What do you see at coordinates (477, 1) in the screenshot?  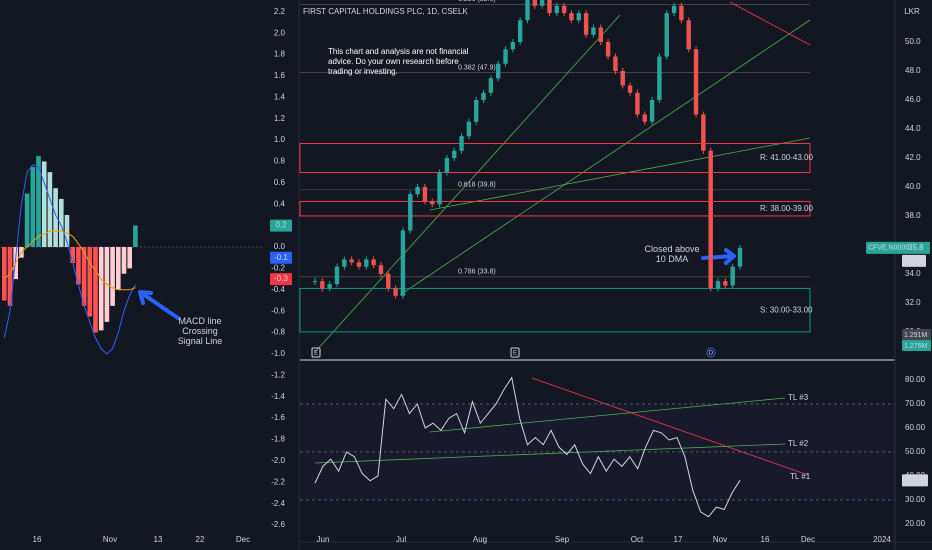 I see `fib-label: 0.236 (52.6)` at bounding box center [477, 1].